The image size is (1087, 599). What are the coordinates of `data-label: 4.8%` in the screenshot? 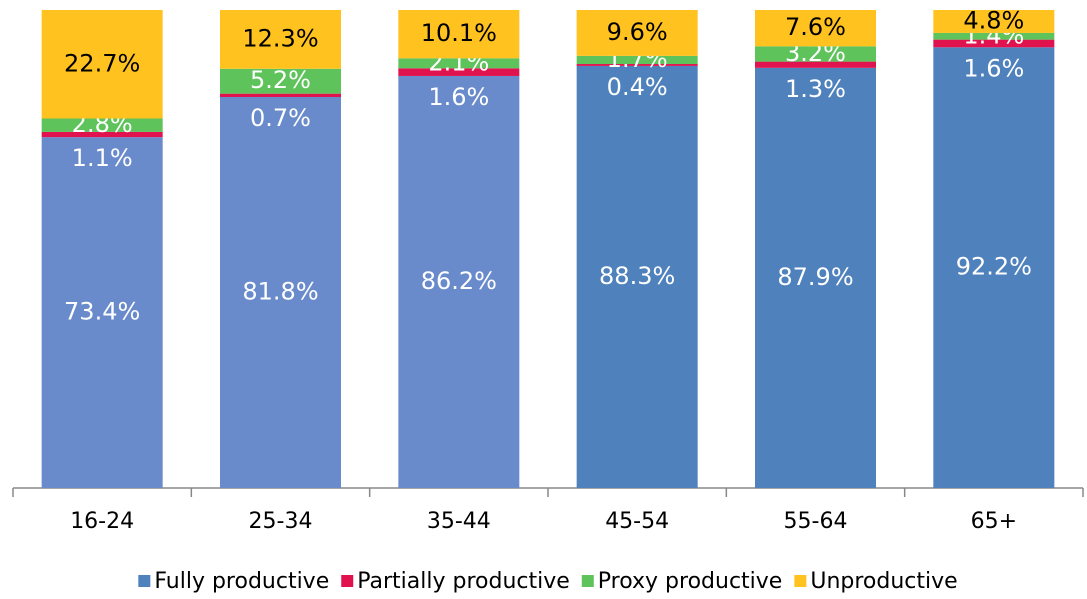 It's located at (993, 20).